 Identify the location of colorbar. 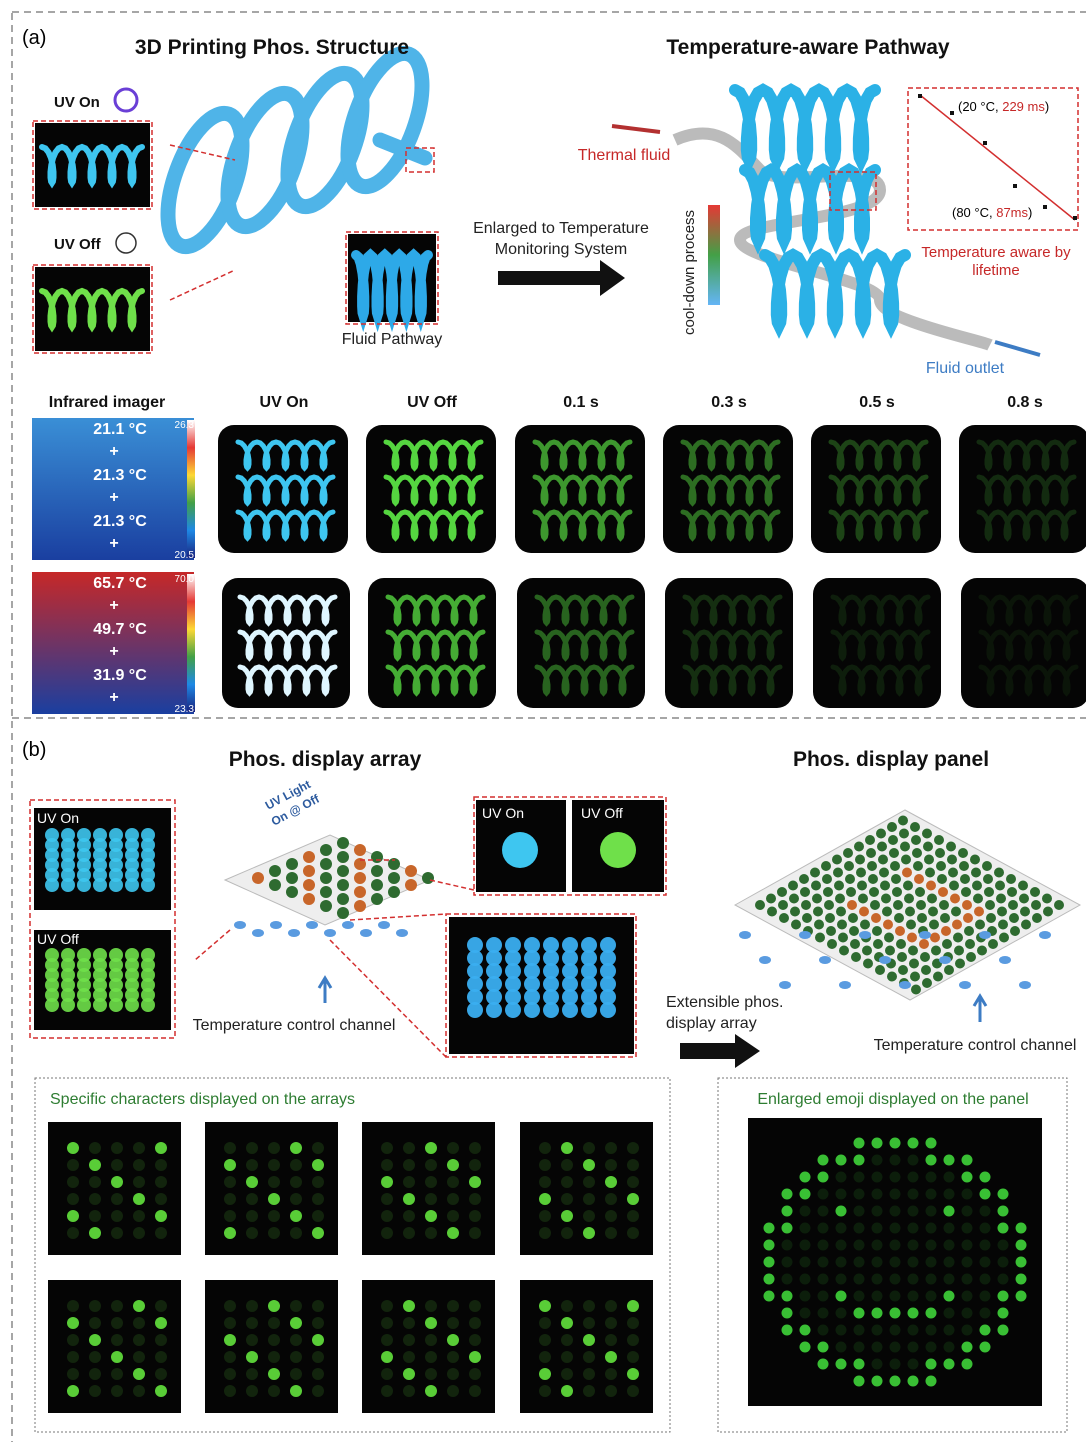
(191, 489).